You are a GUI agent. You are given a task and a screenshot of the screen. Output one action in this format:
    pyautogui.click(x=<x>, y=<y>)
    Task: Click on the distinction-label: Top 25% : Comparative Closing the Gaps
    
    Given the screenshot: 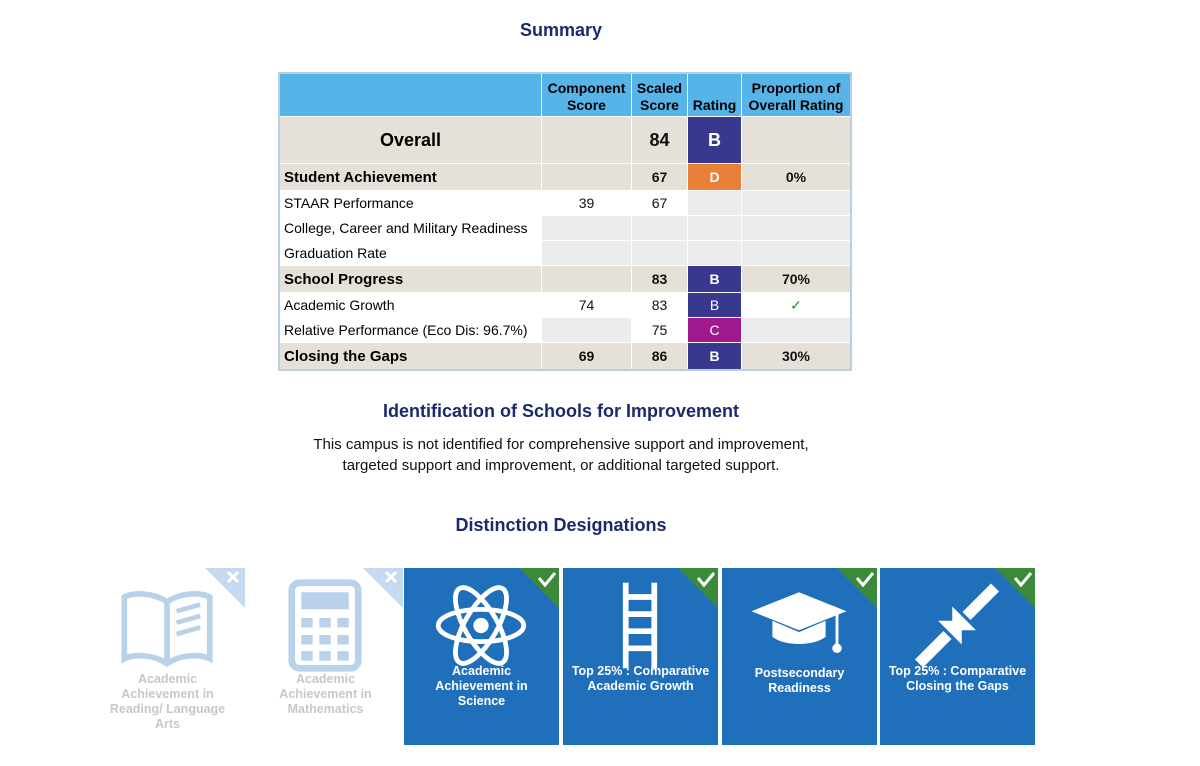 What is the action you would take?
    pyautogui.click(x=957, y=678)
    